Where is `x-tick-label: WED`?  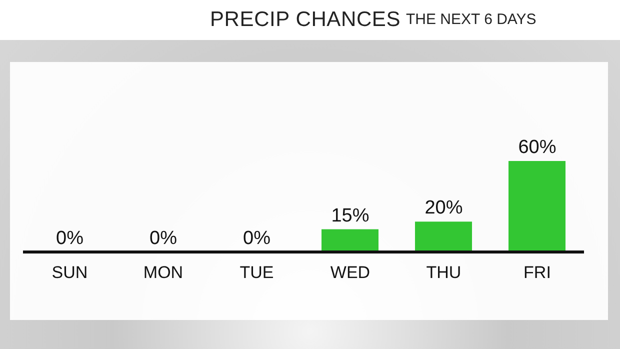 x-tick-label: WED is located at coordinates (350, 272).